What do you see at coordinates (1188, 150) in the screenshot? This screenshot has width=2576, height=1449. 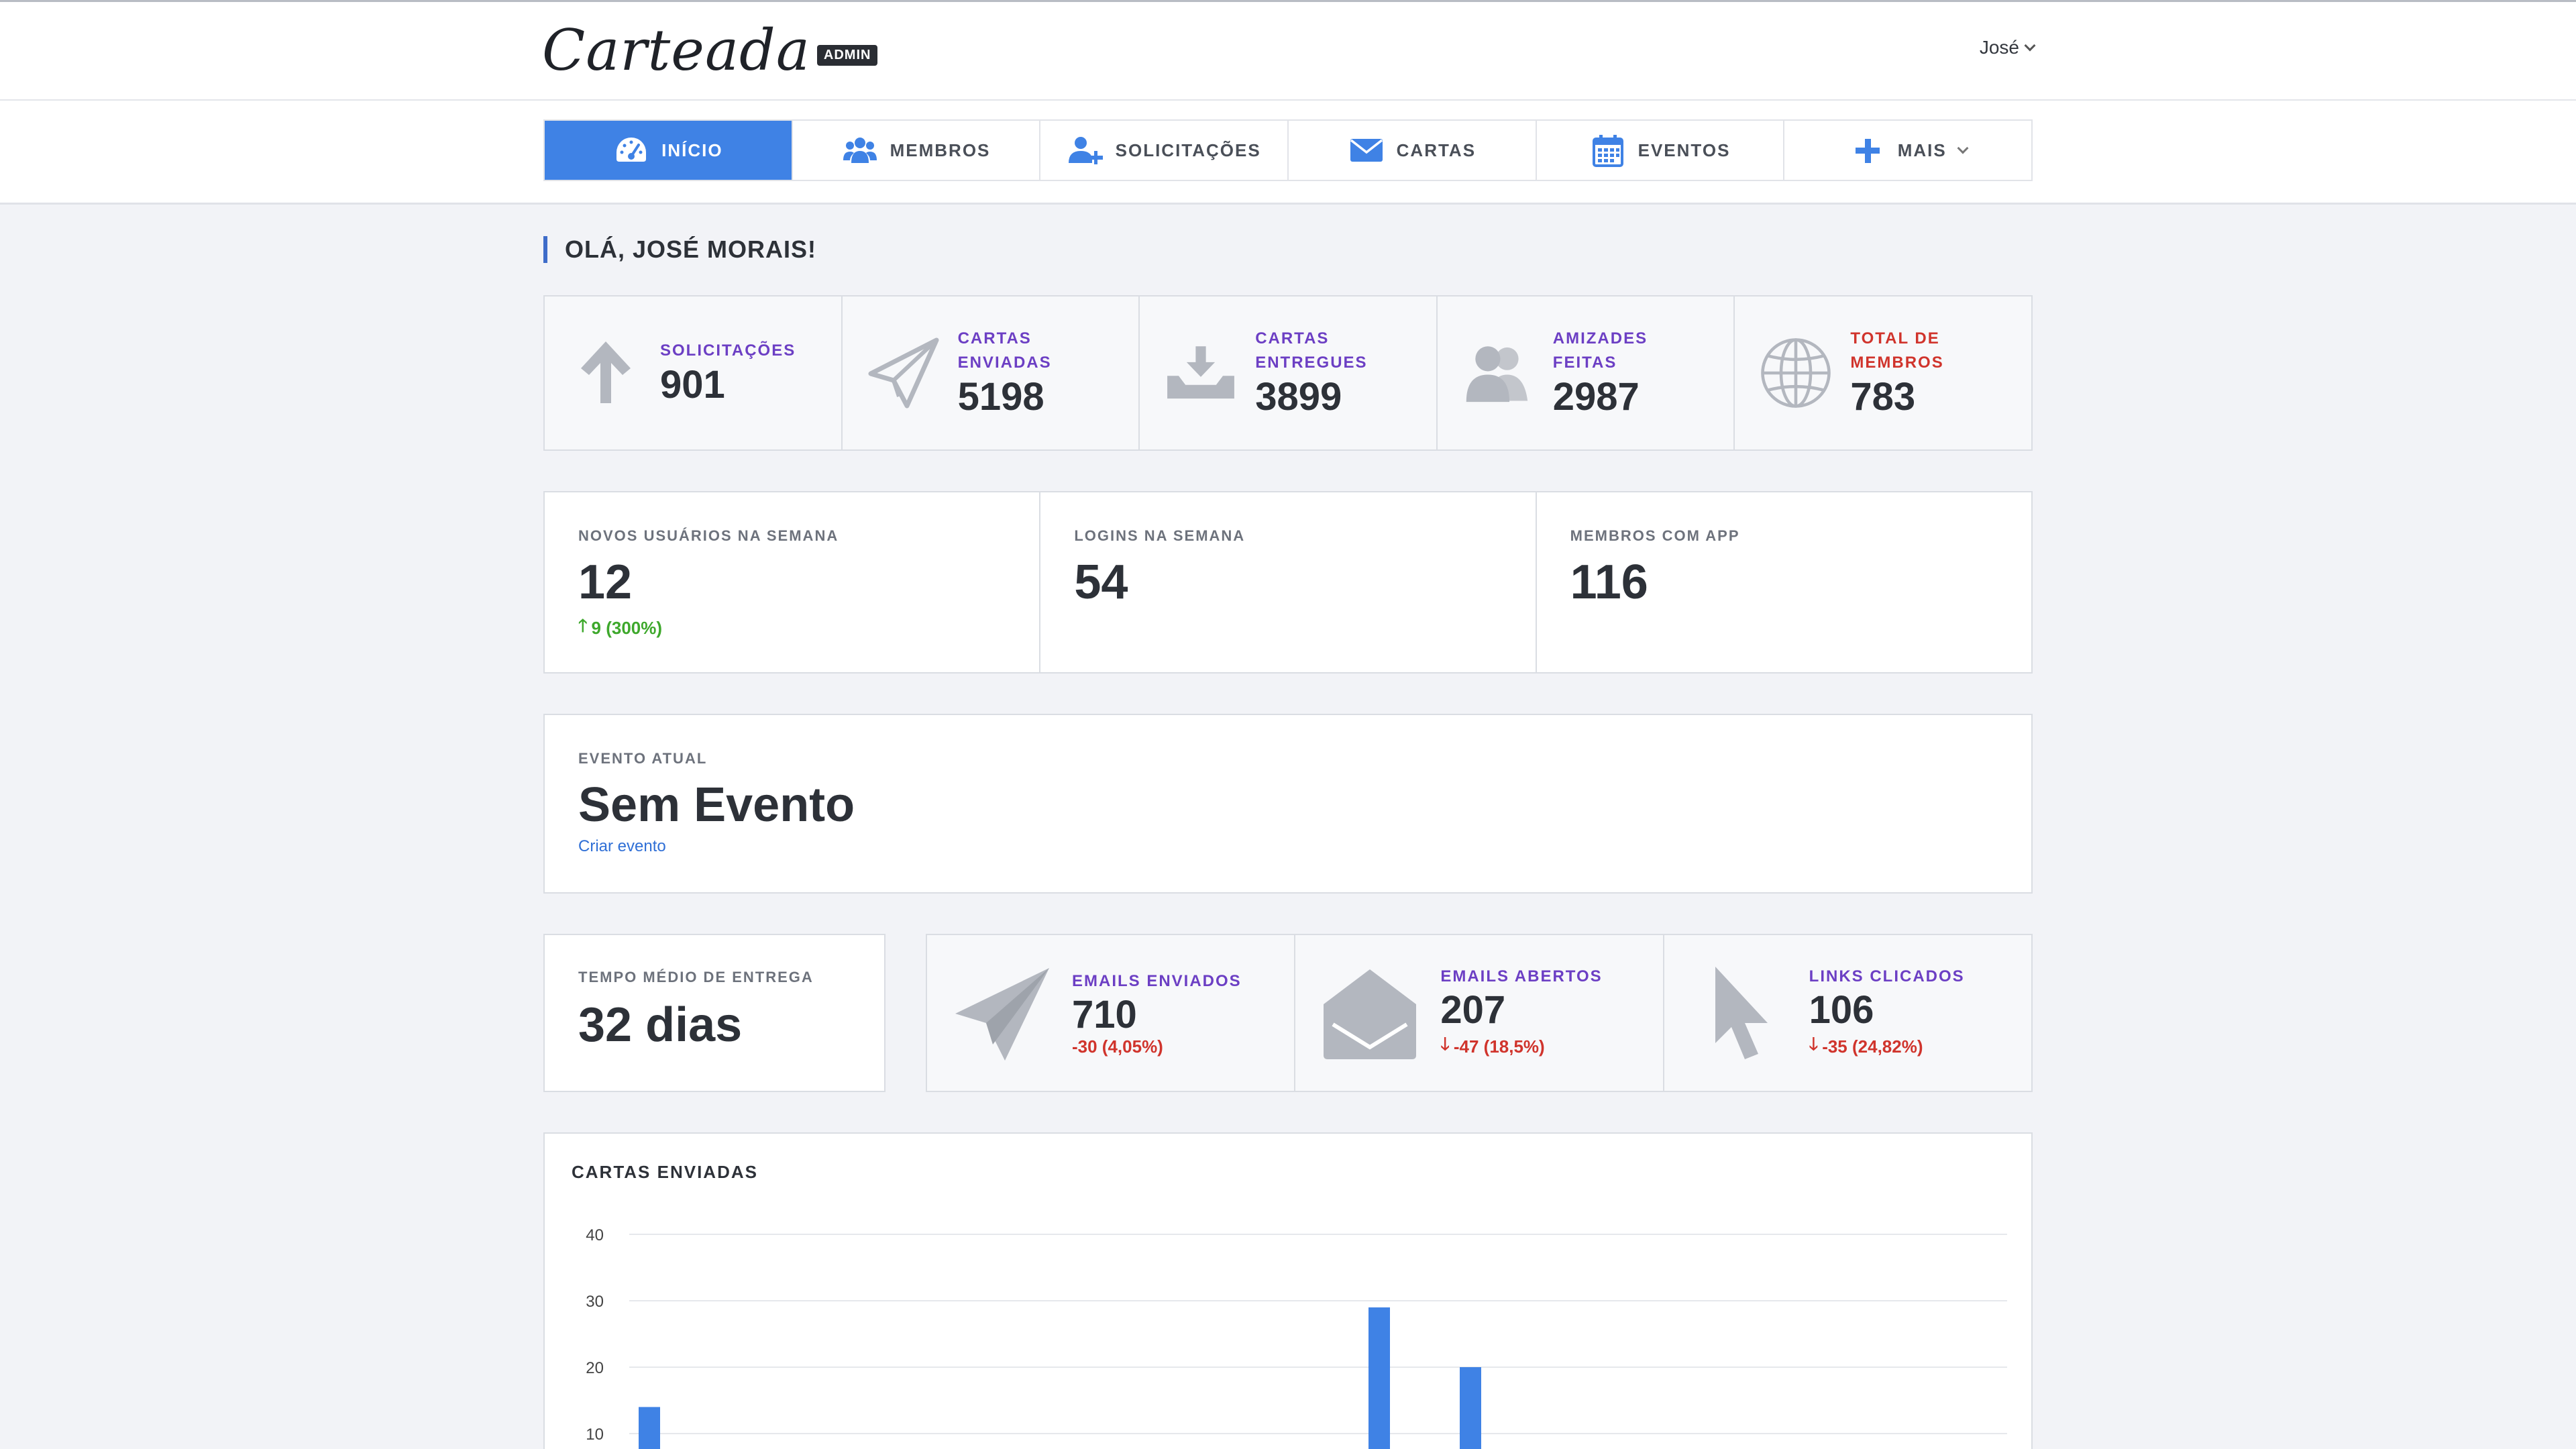 I see `tab-label: SOLICITAÇÕES` at bounding box center [1188, 150].